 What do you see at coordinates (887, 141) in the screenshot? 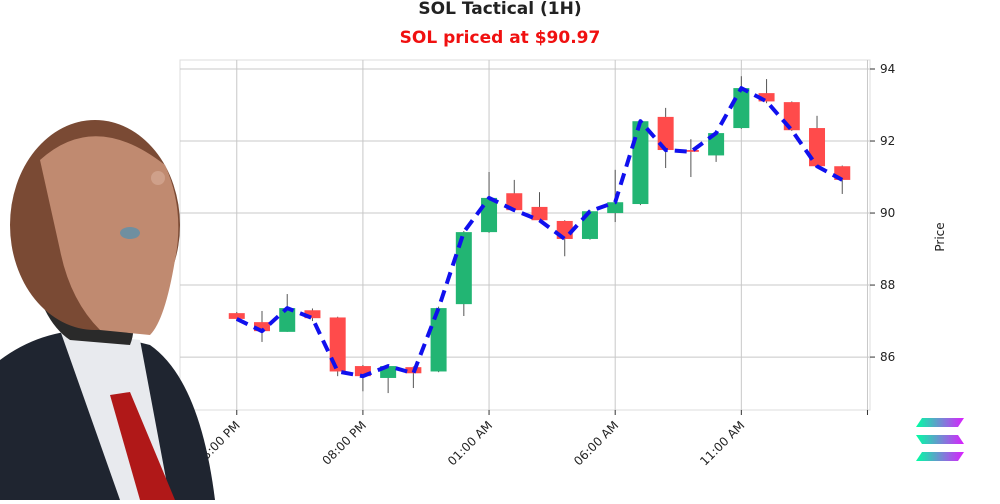
I see `y-tick-label: 92` at bounding box center [887, 141].